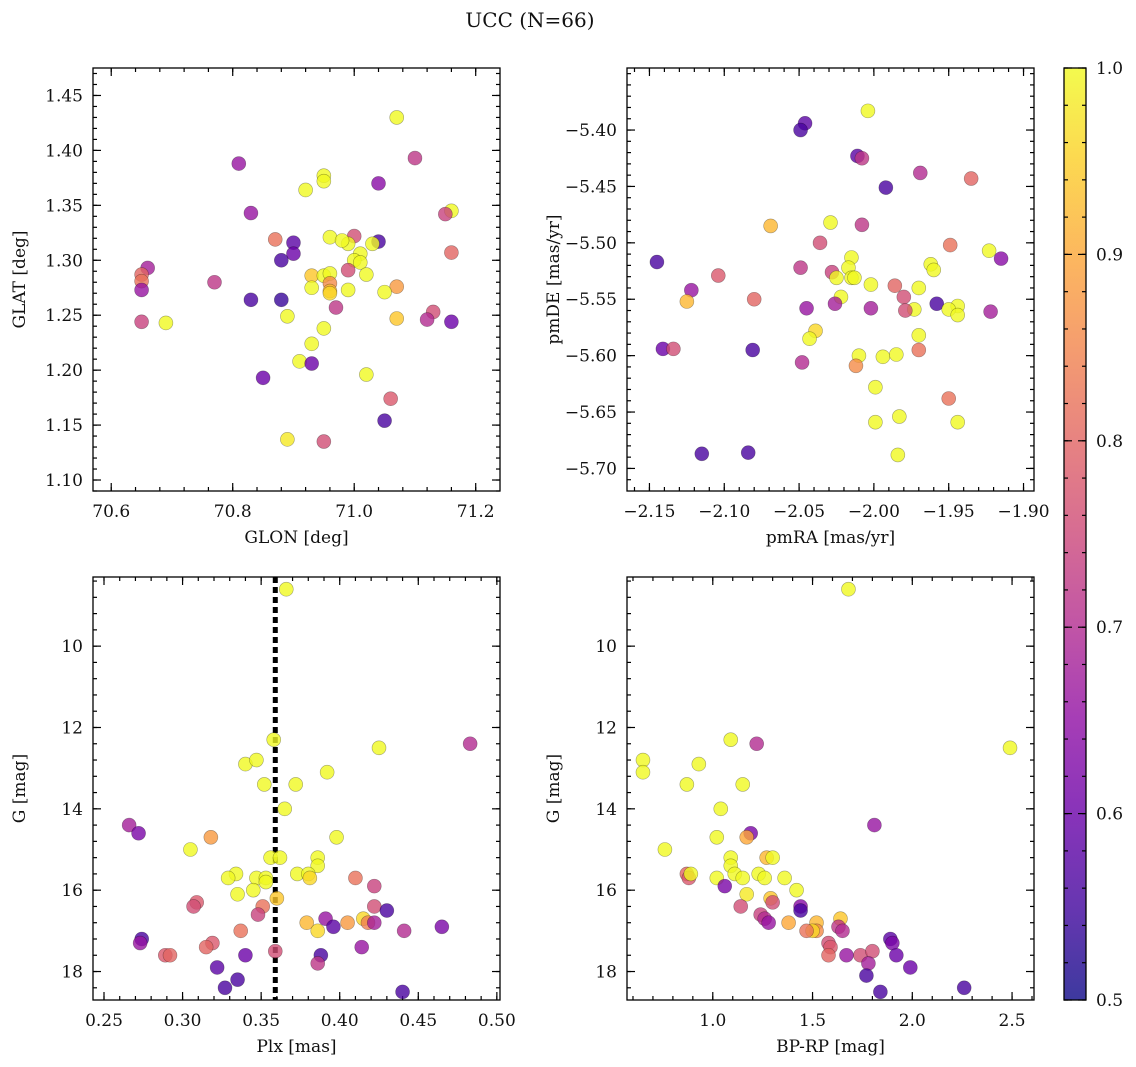 The image size is (1136, 1067). I want to click on x-tick-label: 1.5, so click(812, 1021).